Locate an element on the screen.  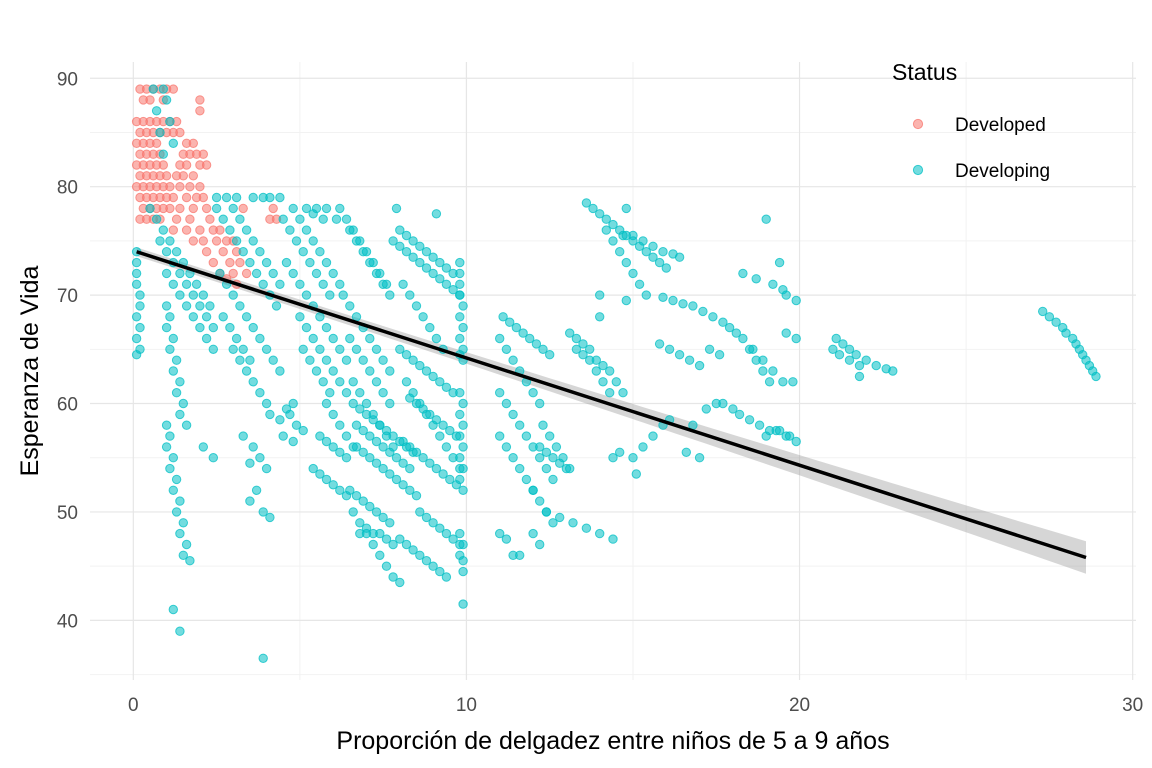
legend-key-developed is located at coordinates (918, 124).